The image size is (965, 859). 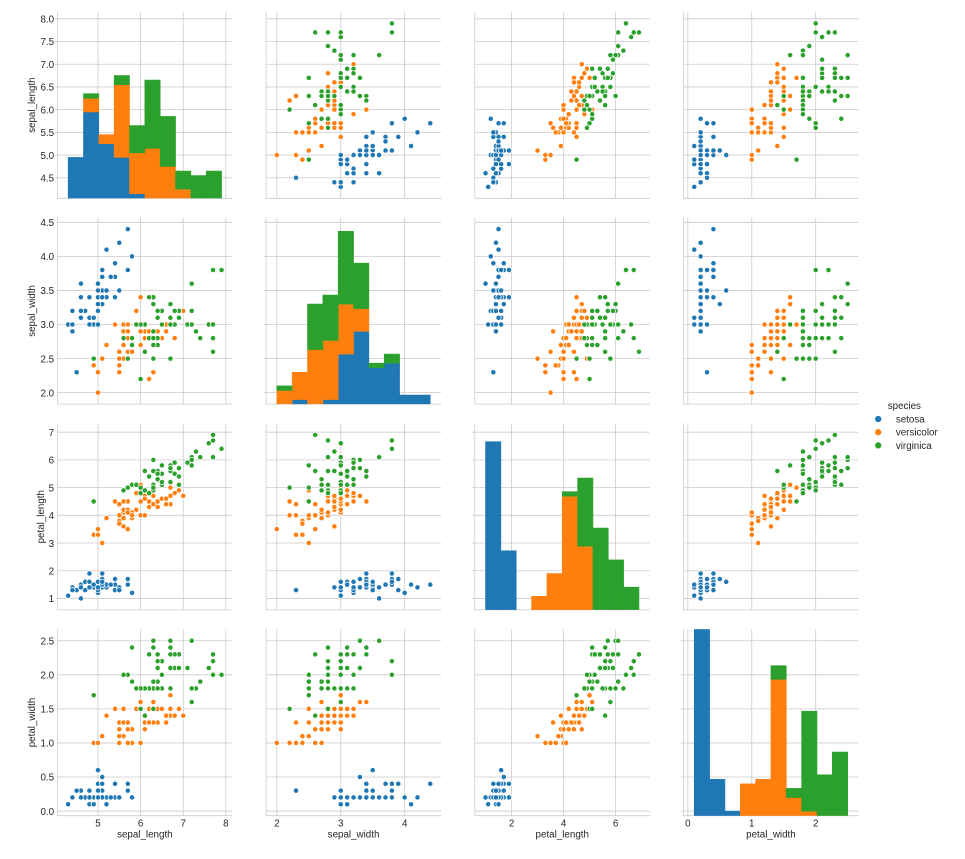 I want to click on svg-text: setosa, so click(x=910, y=419).